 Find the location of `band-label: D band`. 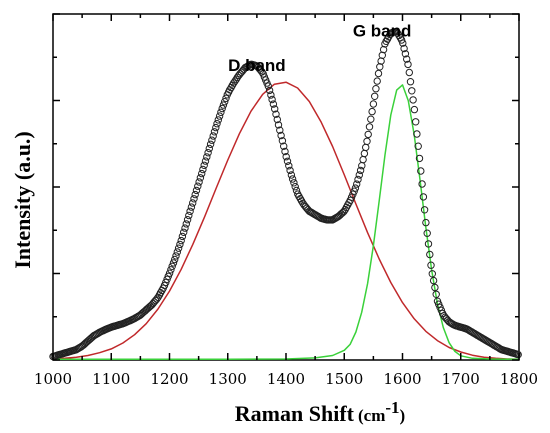

band-label: D band is located at coordinates (257, 65).